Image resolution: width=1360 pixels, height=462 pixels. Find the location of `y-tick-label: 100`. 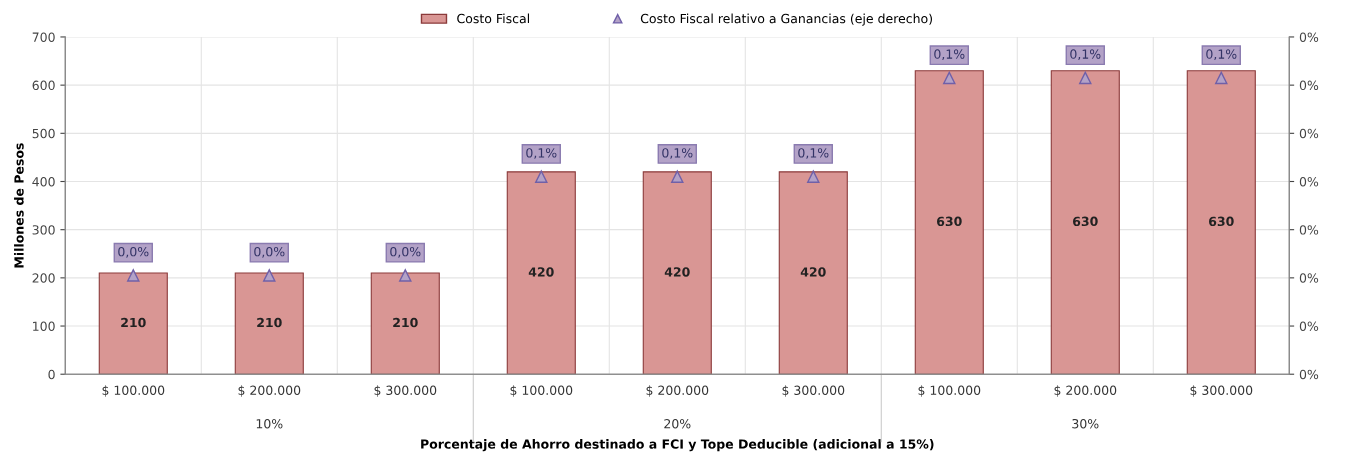

y-tick-label: 100 is located at coordinates (44, 326).